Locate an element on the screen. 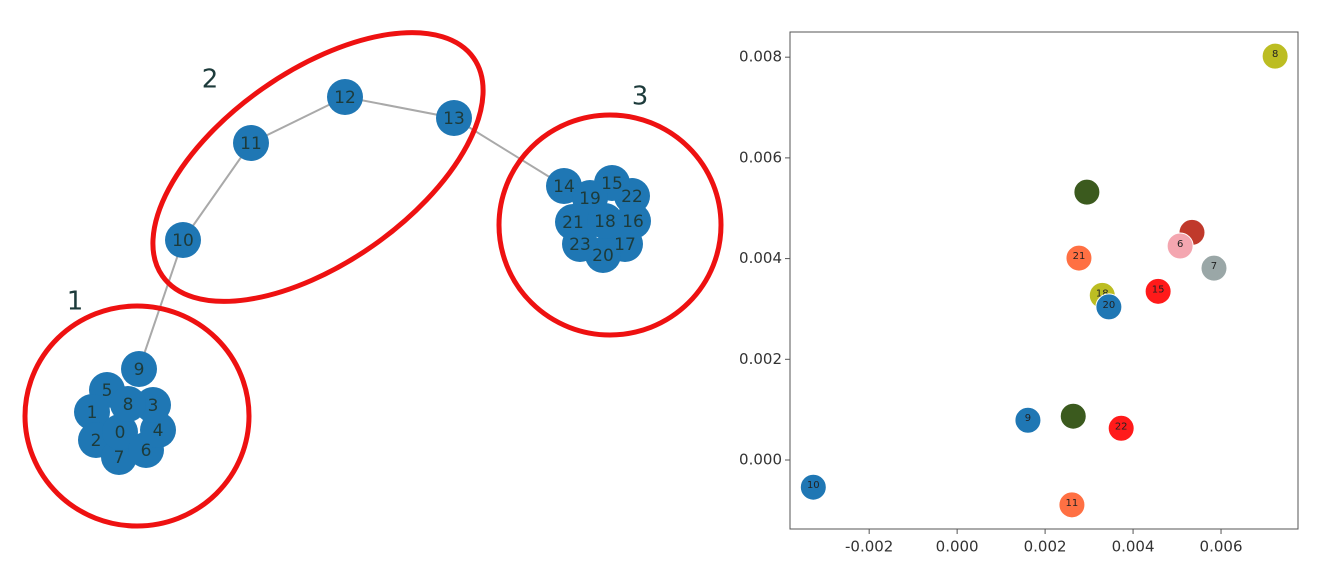 This screenshot has width=1328, height=576. point-label: 20 is located at coordinates (1109, 305).